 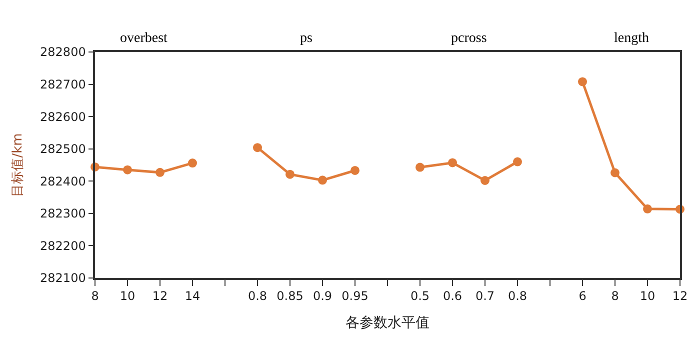 I want to click on text: length, so click(x=631, y=38).